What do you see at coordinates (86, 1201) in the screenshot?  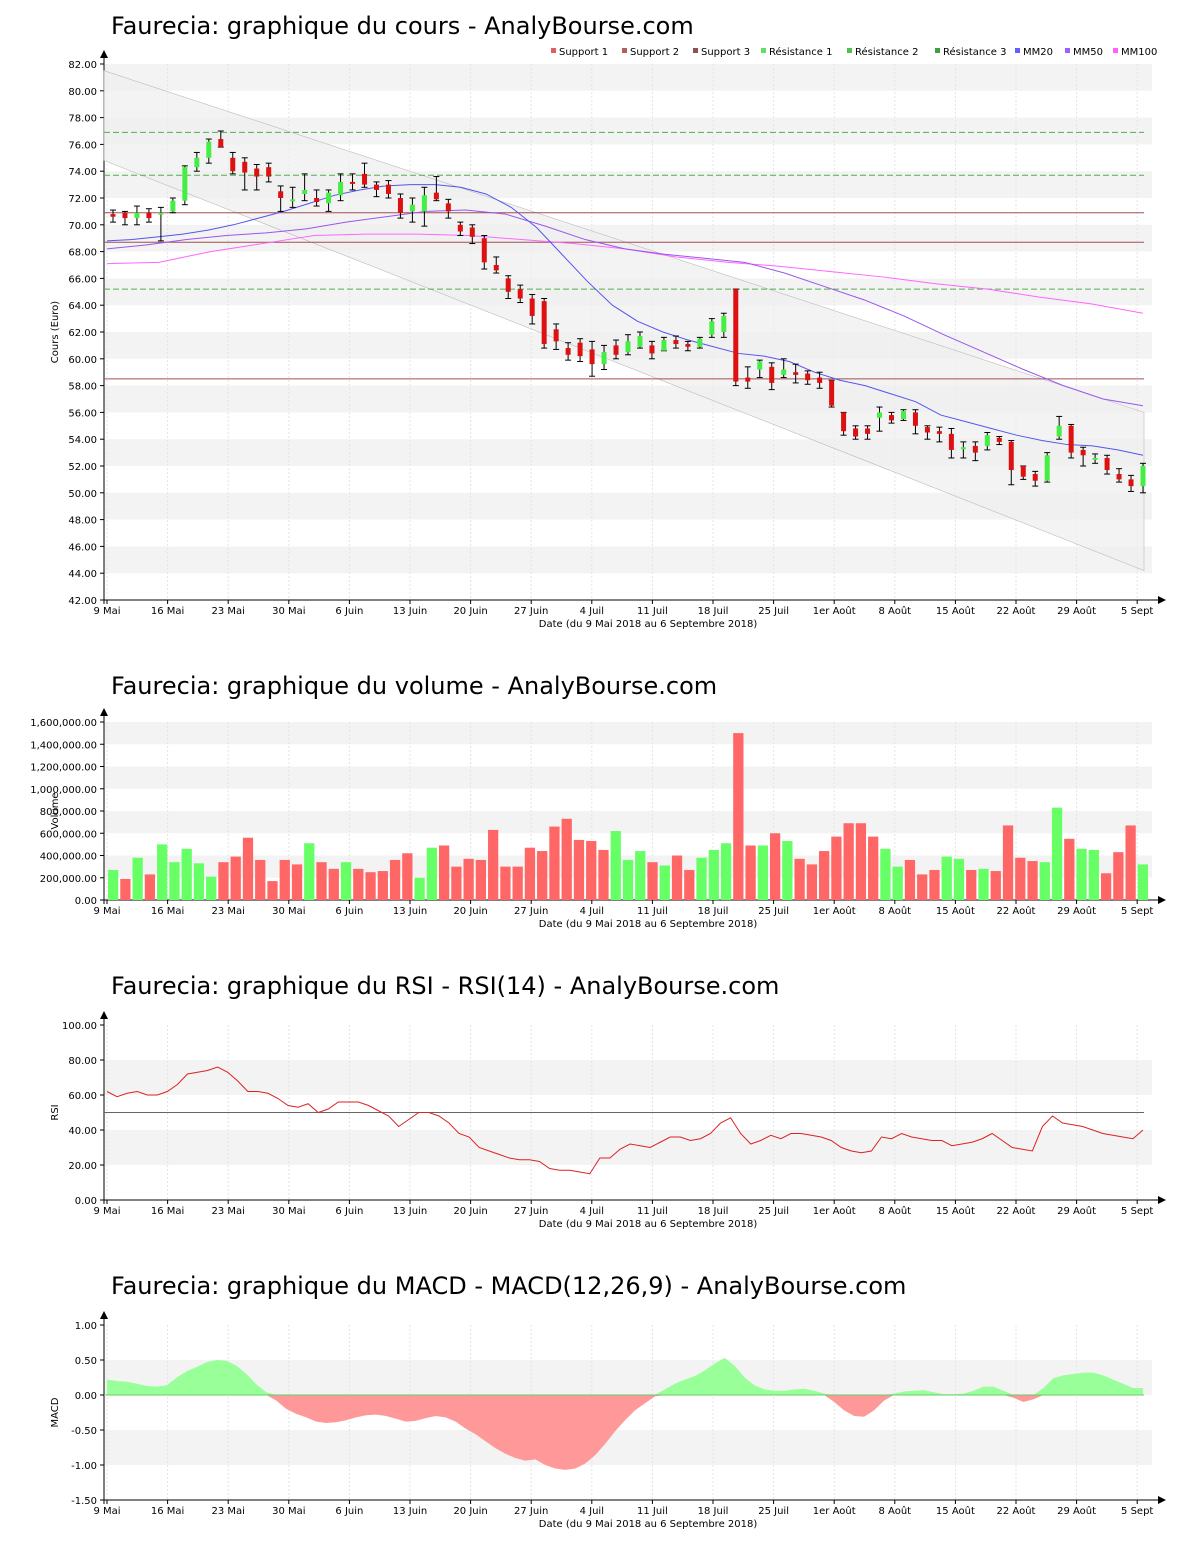 I see `y-tick-label: 0.00` at bounding box center [86, 1201].